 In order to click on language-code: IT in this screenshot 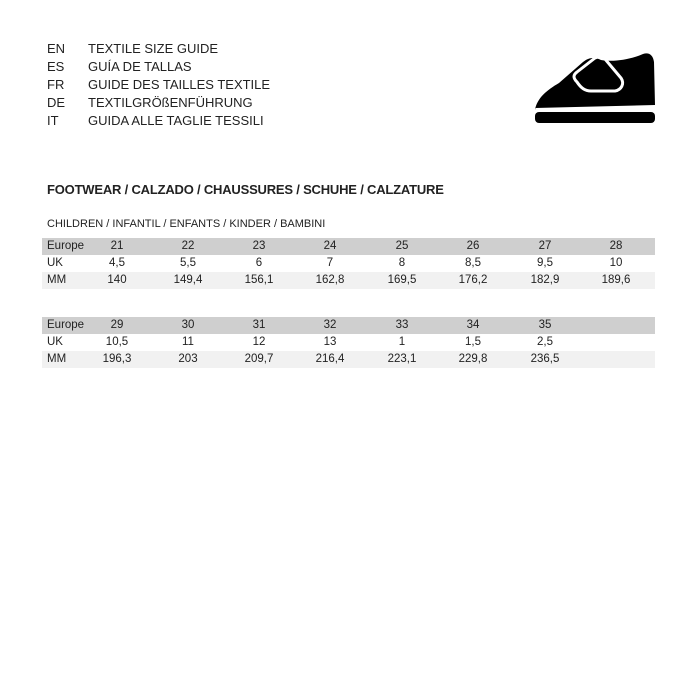, I will do `click(53, 120)`.